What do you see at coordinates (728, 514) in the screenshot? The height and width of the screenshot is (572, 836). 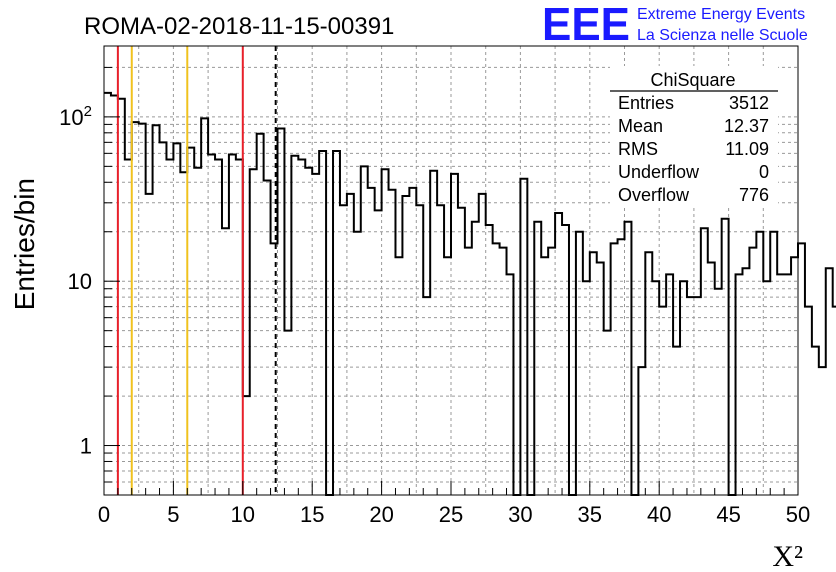 I see `x-tick-label: 45` at bounding box center [728, 514].